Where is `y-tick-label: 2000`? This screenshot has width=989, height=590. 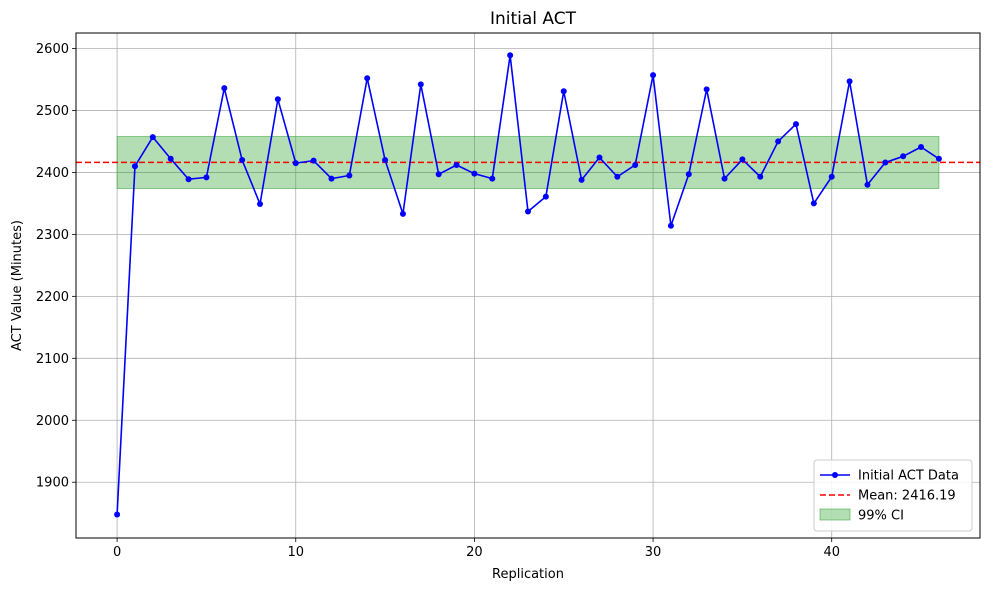 y-tick-label: 2000 is located at coordinates (52, 421).